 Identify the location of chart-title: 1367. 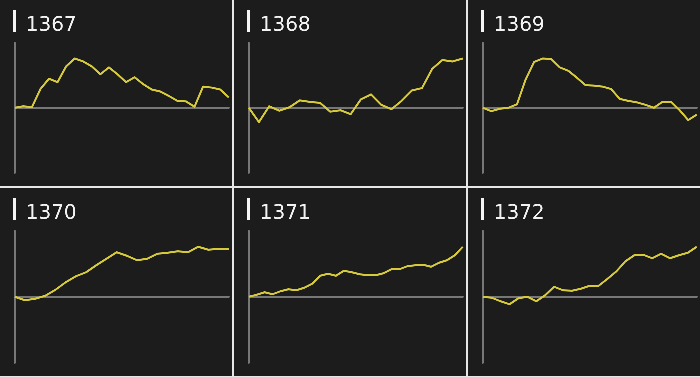
(51, 24).